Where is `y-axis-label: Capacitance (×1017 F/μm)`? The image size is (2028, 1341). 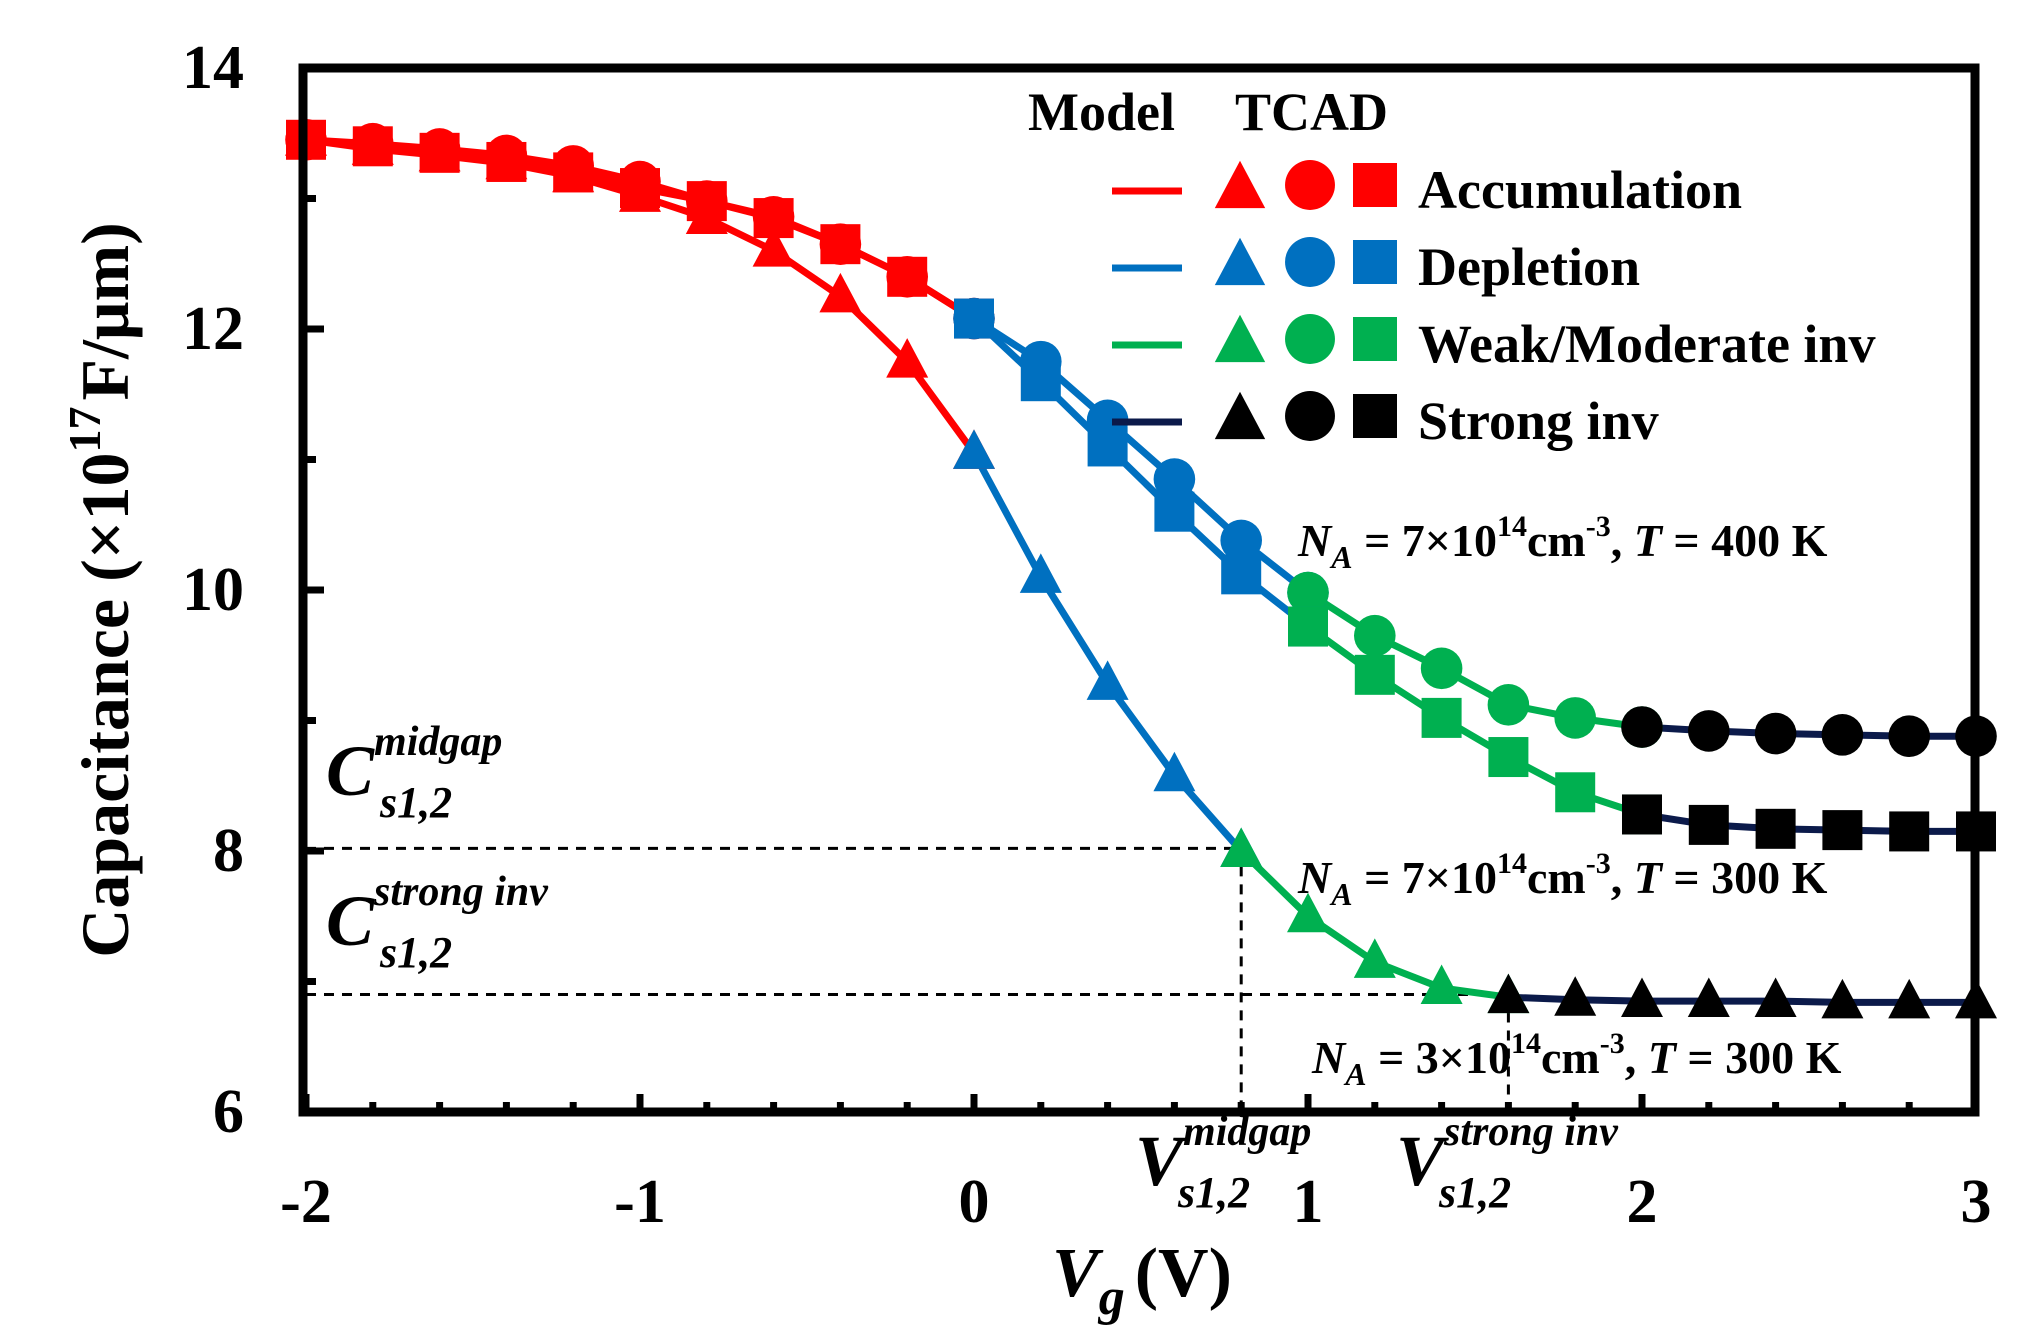
y-axis-label: Capacitance (×1017 F/μm) is located at coordinates (101, 590).